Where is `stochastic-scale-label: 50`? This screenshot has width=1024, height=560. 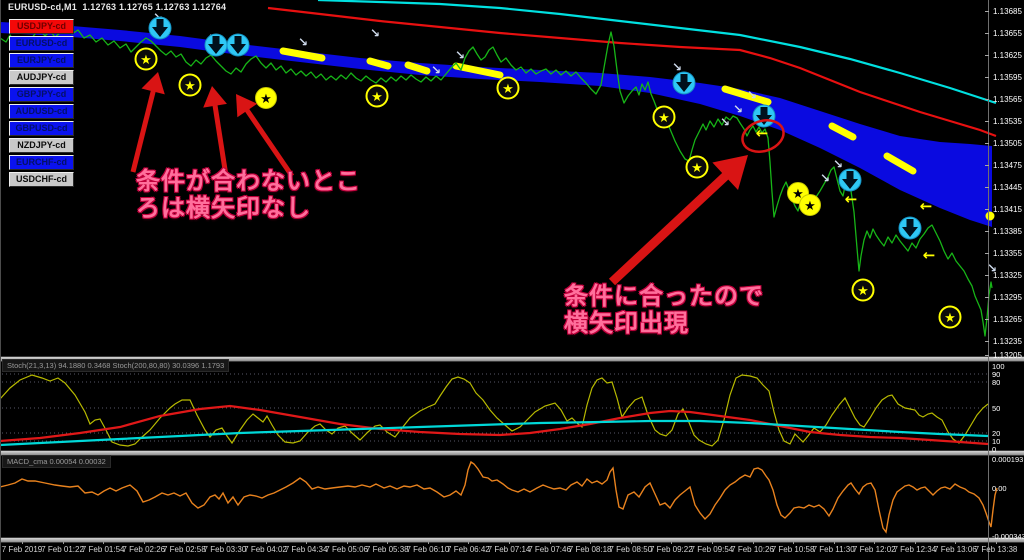
stochastic-scale-label: 50 is located at coordinates (996, 408).